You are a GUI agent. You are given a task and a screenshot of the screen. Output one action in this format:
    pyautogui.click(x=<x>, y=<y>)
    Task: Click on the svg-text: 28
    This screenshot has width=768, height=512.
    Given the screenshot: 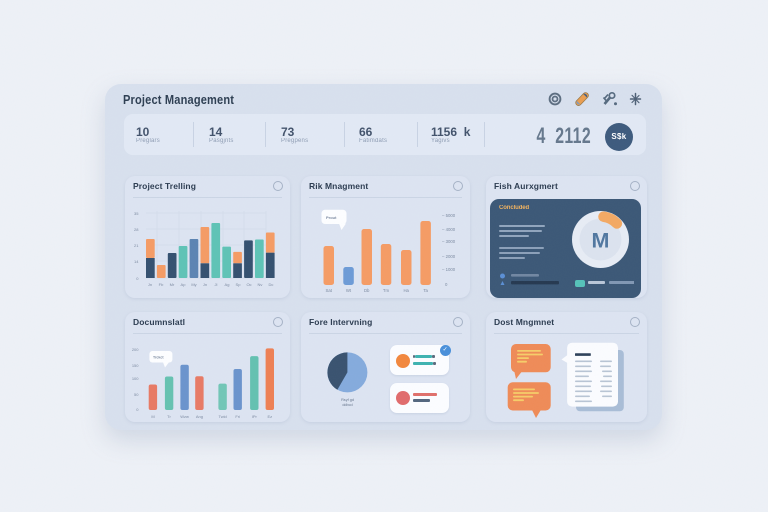 What is the action you would take?
    pyautogui.click(x=136, y=229)
    